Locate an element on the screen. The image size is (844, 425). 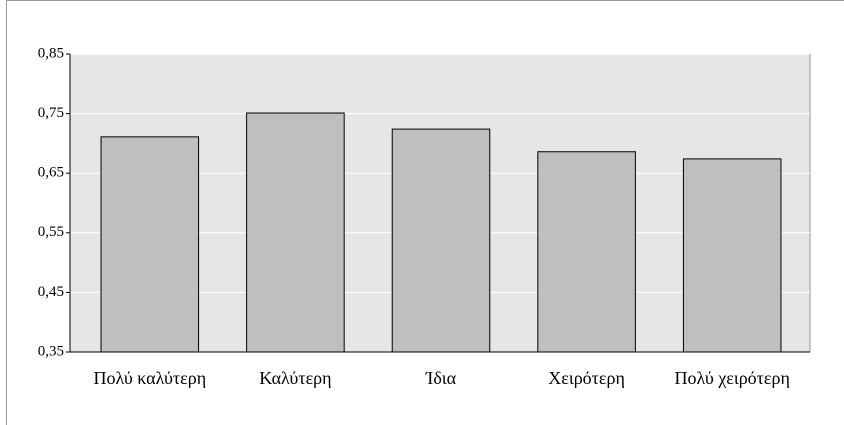
x-tick-label: Πολύ καλύτερη is located at coordinates (149, 378).